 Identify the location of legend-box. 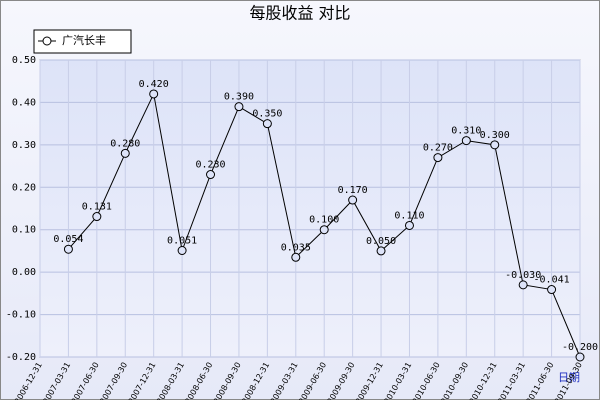
(82, 41).